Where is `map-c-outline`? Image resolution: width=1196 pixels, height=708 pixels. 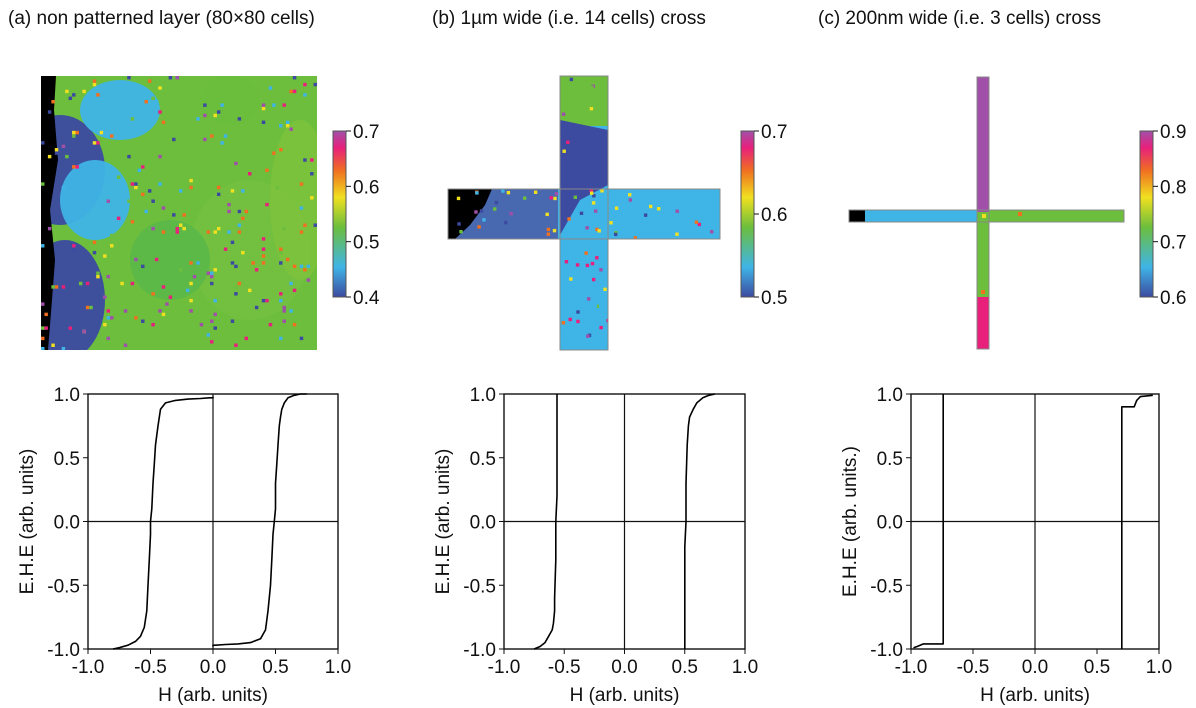
map-c-outline is located at coordinates (983, 213).